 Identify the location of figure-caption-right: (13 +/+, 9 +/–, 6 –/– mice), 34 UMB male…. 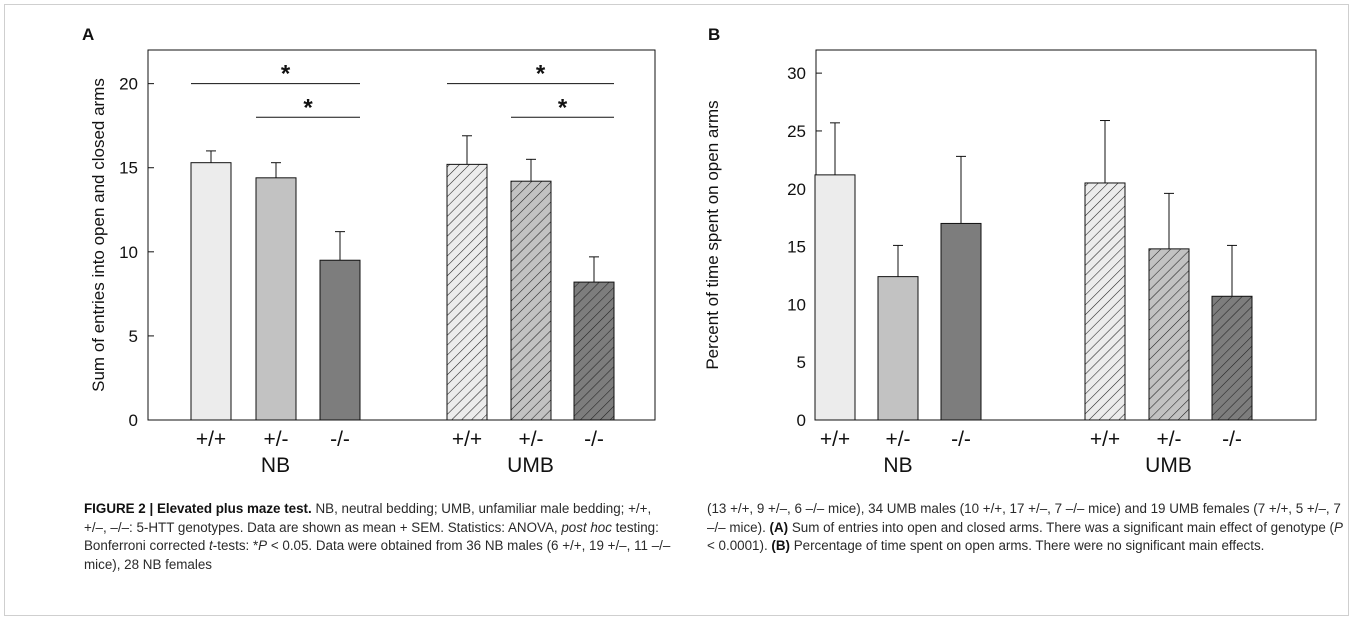
(1027, 528).